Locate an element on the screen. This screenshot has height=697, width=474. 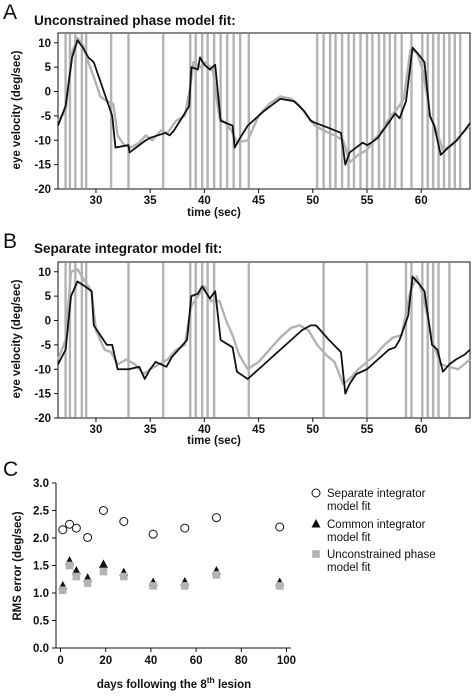
x-tick-label: 80 is located at coordinates (241, 661).